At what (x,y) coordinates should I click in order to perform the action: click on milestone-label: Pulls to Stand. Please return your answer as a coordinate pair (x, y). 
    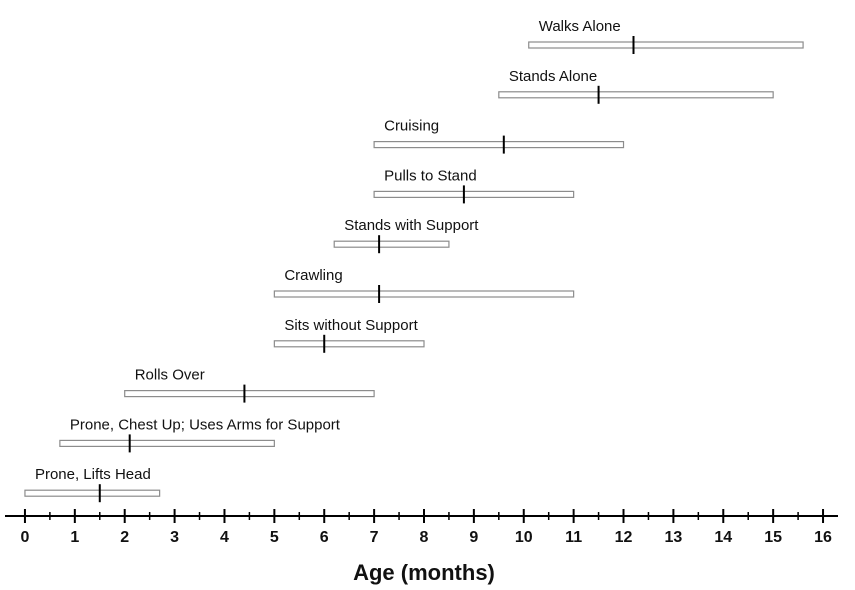
    Looking at the image, I should click on (430, 175).